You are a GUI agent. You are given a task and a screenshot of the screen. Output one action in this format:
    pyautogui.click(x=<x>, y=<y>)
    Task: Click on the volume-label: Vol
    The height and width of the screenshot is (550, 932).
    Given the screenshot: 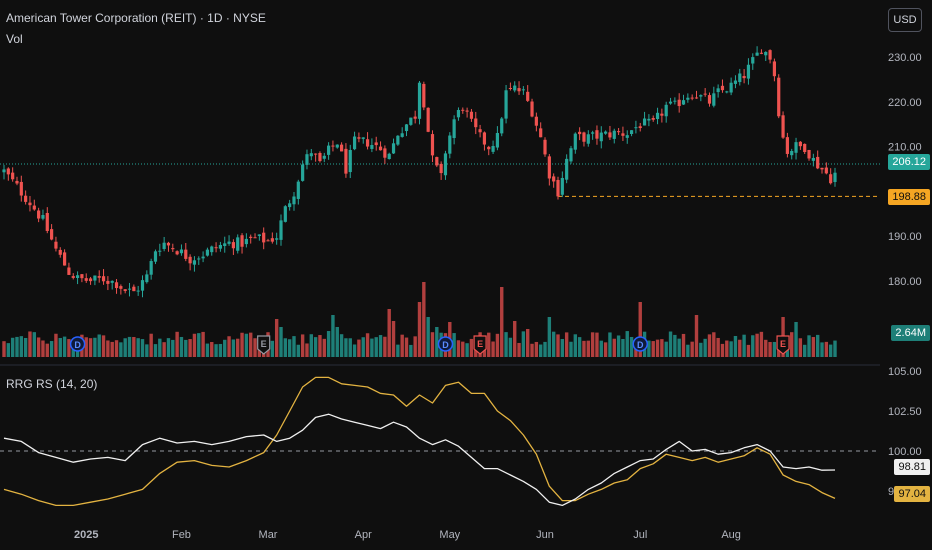 What is the action you would take?
    pyautogui.click(x=14, y=39)
    